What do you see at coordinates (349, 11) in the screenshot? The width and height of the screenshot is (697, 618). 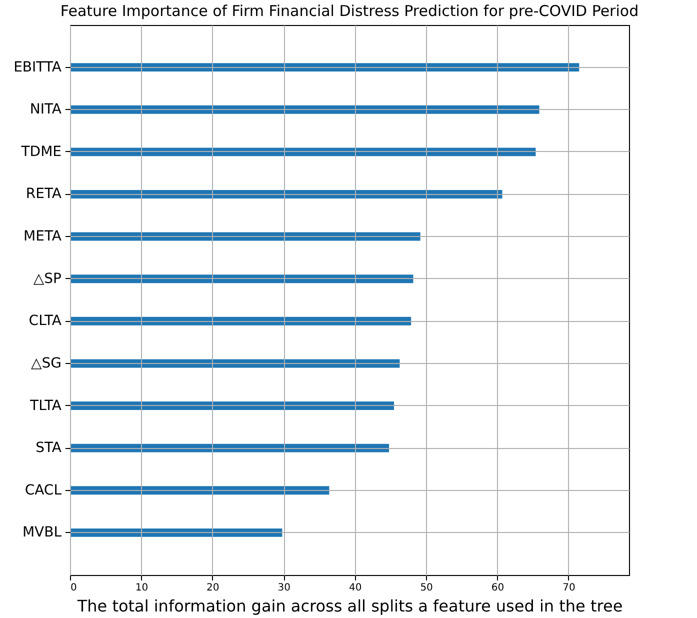 I see `chart-title: Feature Importance of Firm Financial Distress Prediction for pre-COVID Period` at bounding box center [349, 11].